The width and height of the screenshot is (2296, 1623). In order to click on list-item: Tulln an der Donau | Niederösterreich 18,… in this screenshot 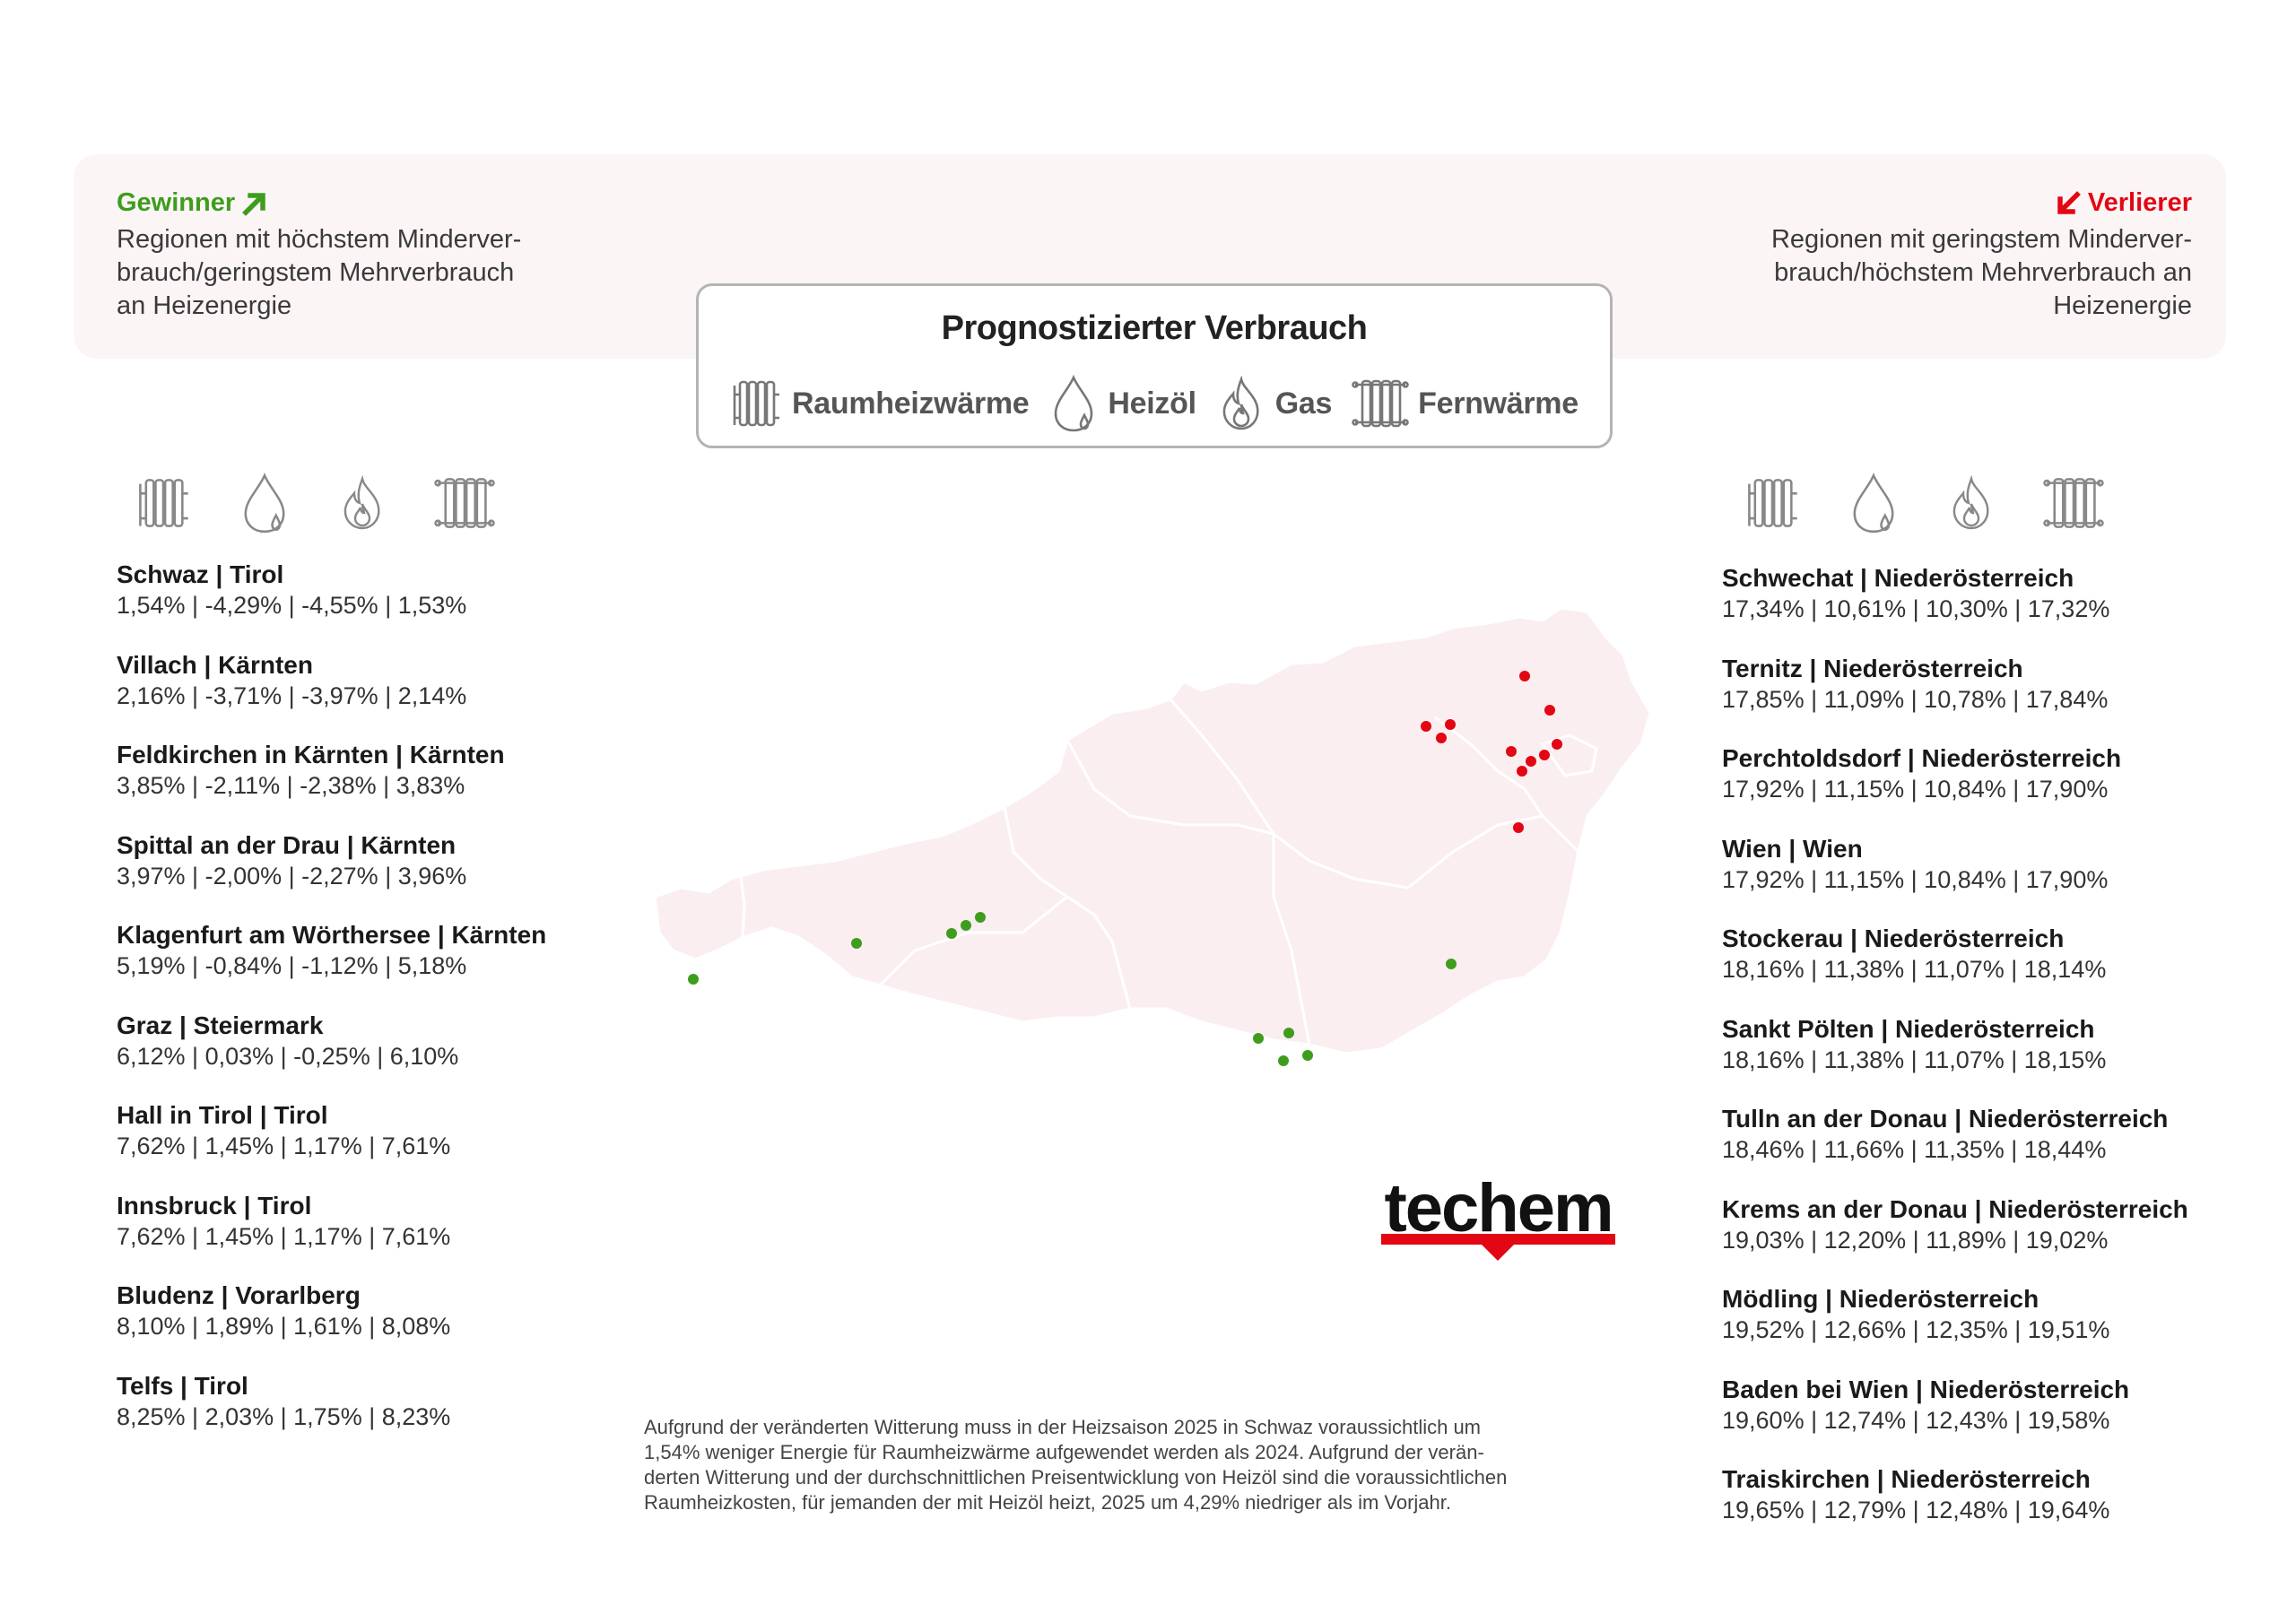, I will do `click(1945, 1134)`.